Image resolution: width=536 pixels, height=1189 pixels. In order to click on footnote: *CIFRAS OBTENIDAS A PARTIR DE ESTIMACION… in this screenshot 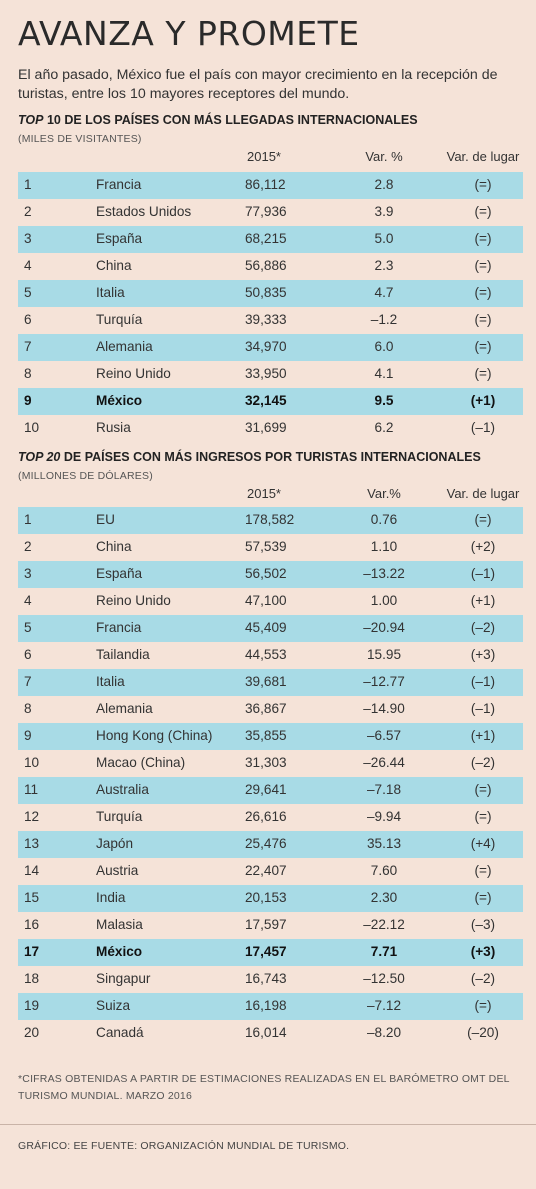, I will do `click(264, 1087)`.